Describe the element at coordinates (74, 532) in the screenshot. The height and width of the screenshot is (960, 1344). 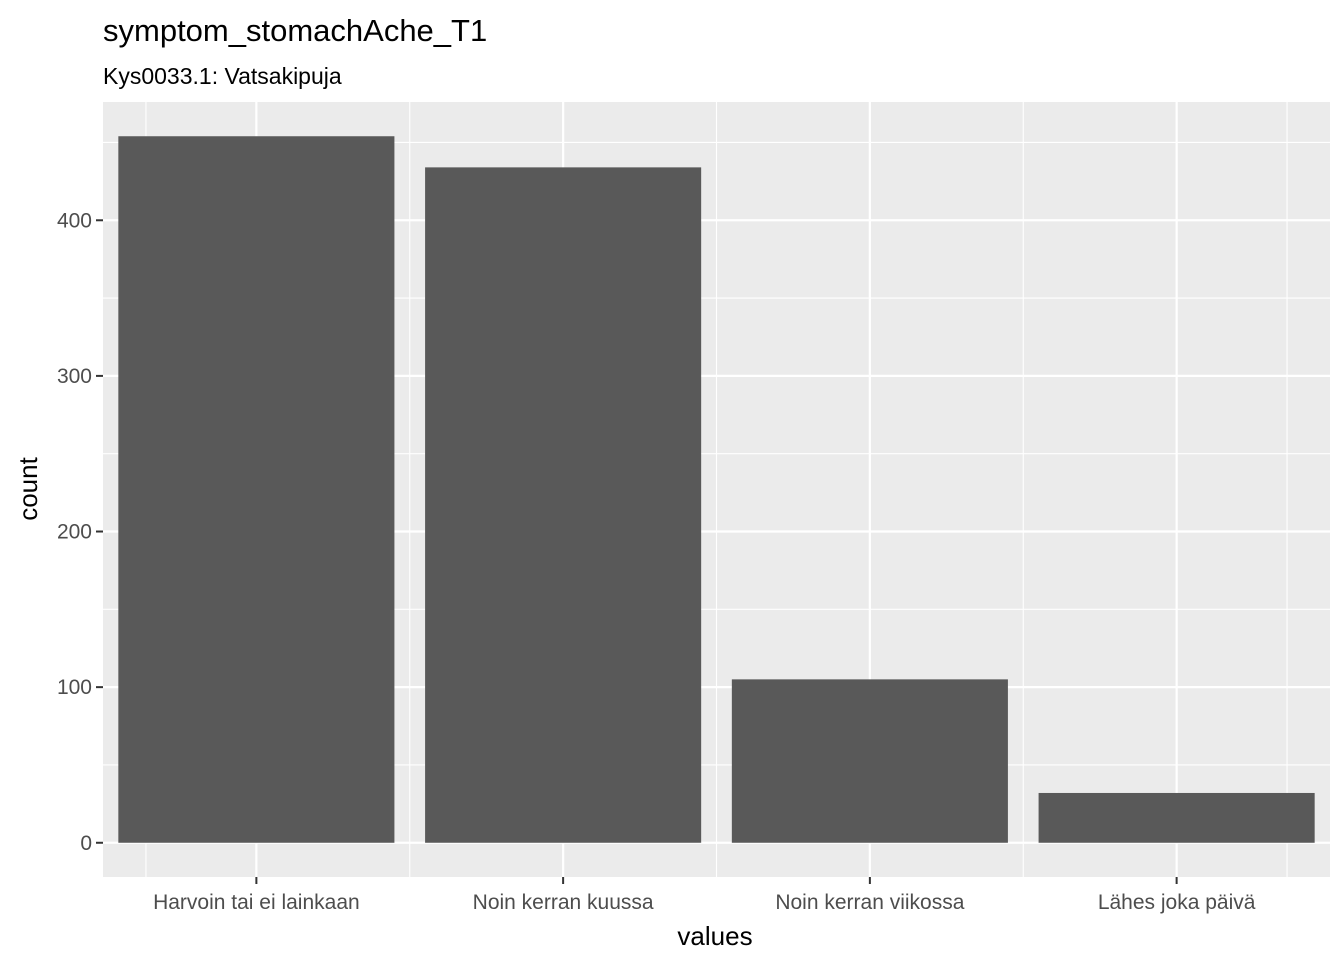
I see `y-tick-label: 200` at that location.